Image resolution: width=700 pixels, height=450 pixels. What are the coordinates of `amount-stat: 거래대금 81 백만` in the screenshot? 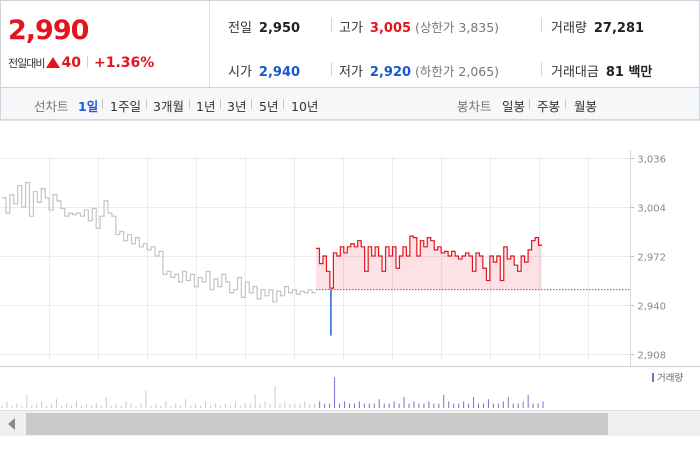 It's located at (602, 72).